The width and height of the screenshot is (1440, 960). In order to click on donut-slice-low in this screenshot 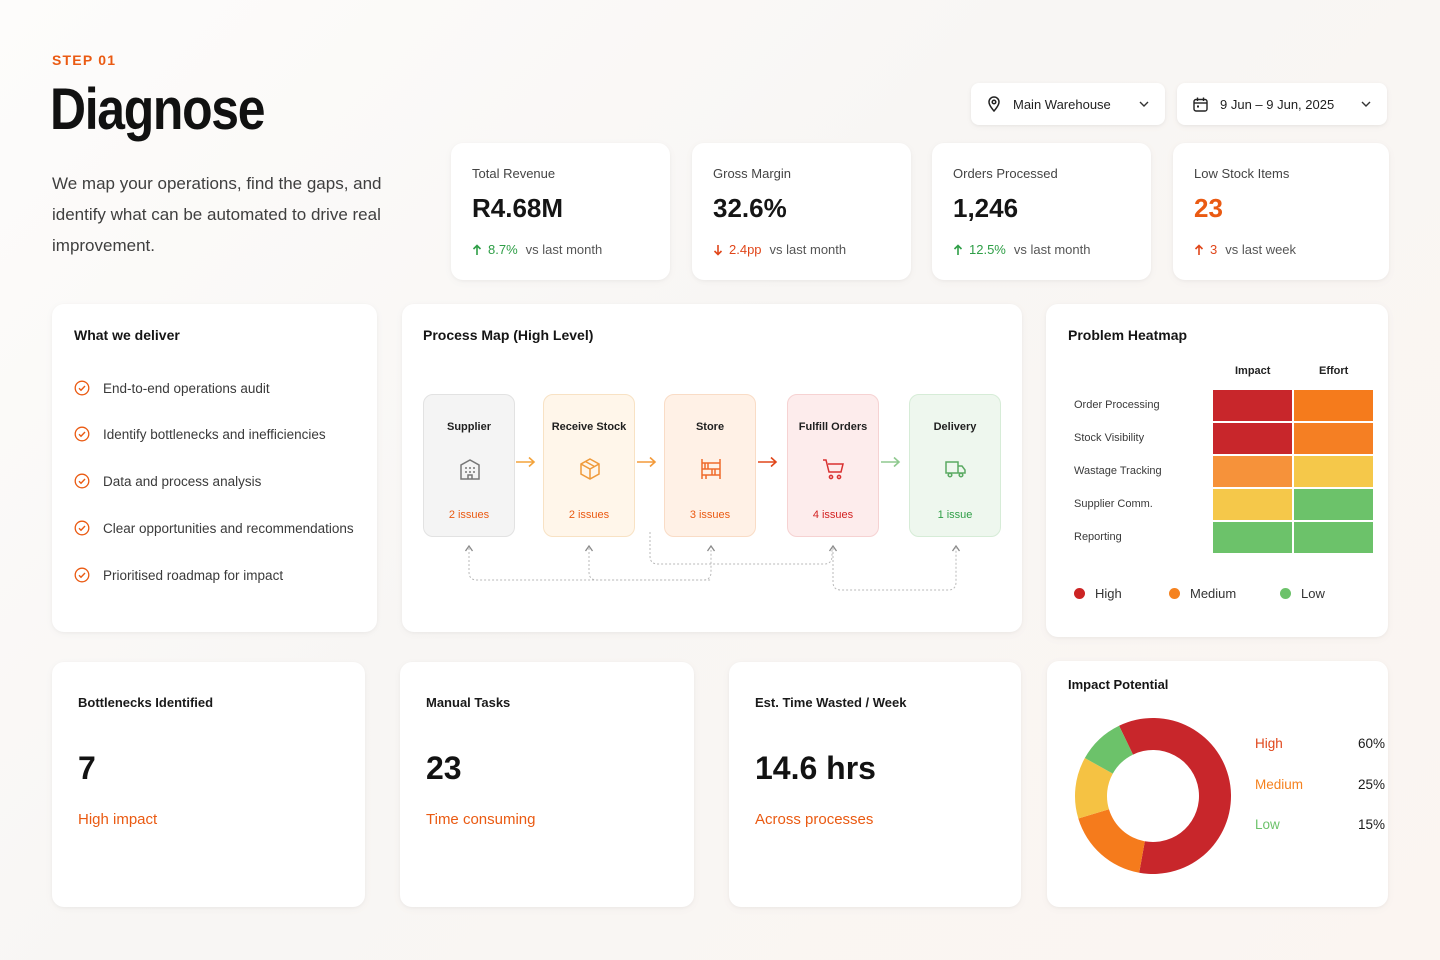, I will do `click(1108, 749)`.